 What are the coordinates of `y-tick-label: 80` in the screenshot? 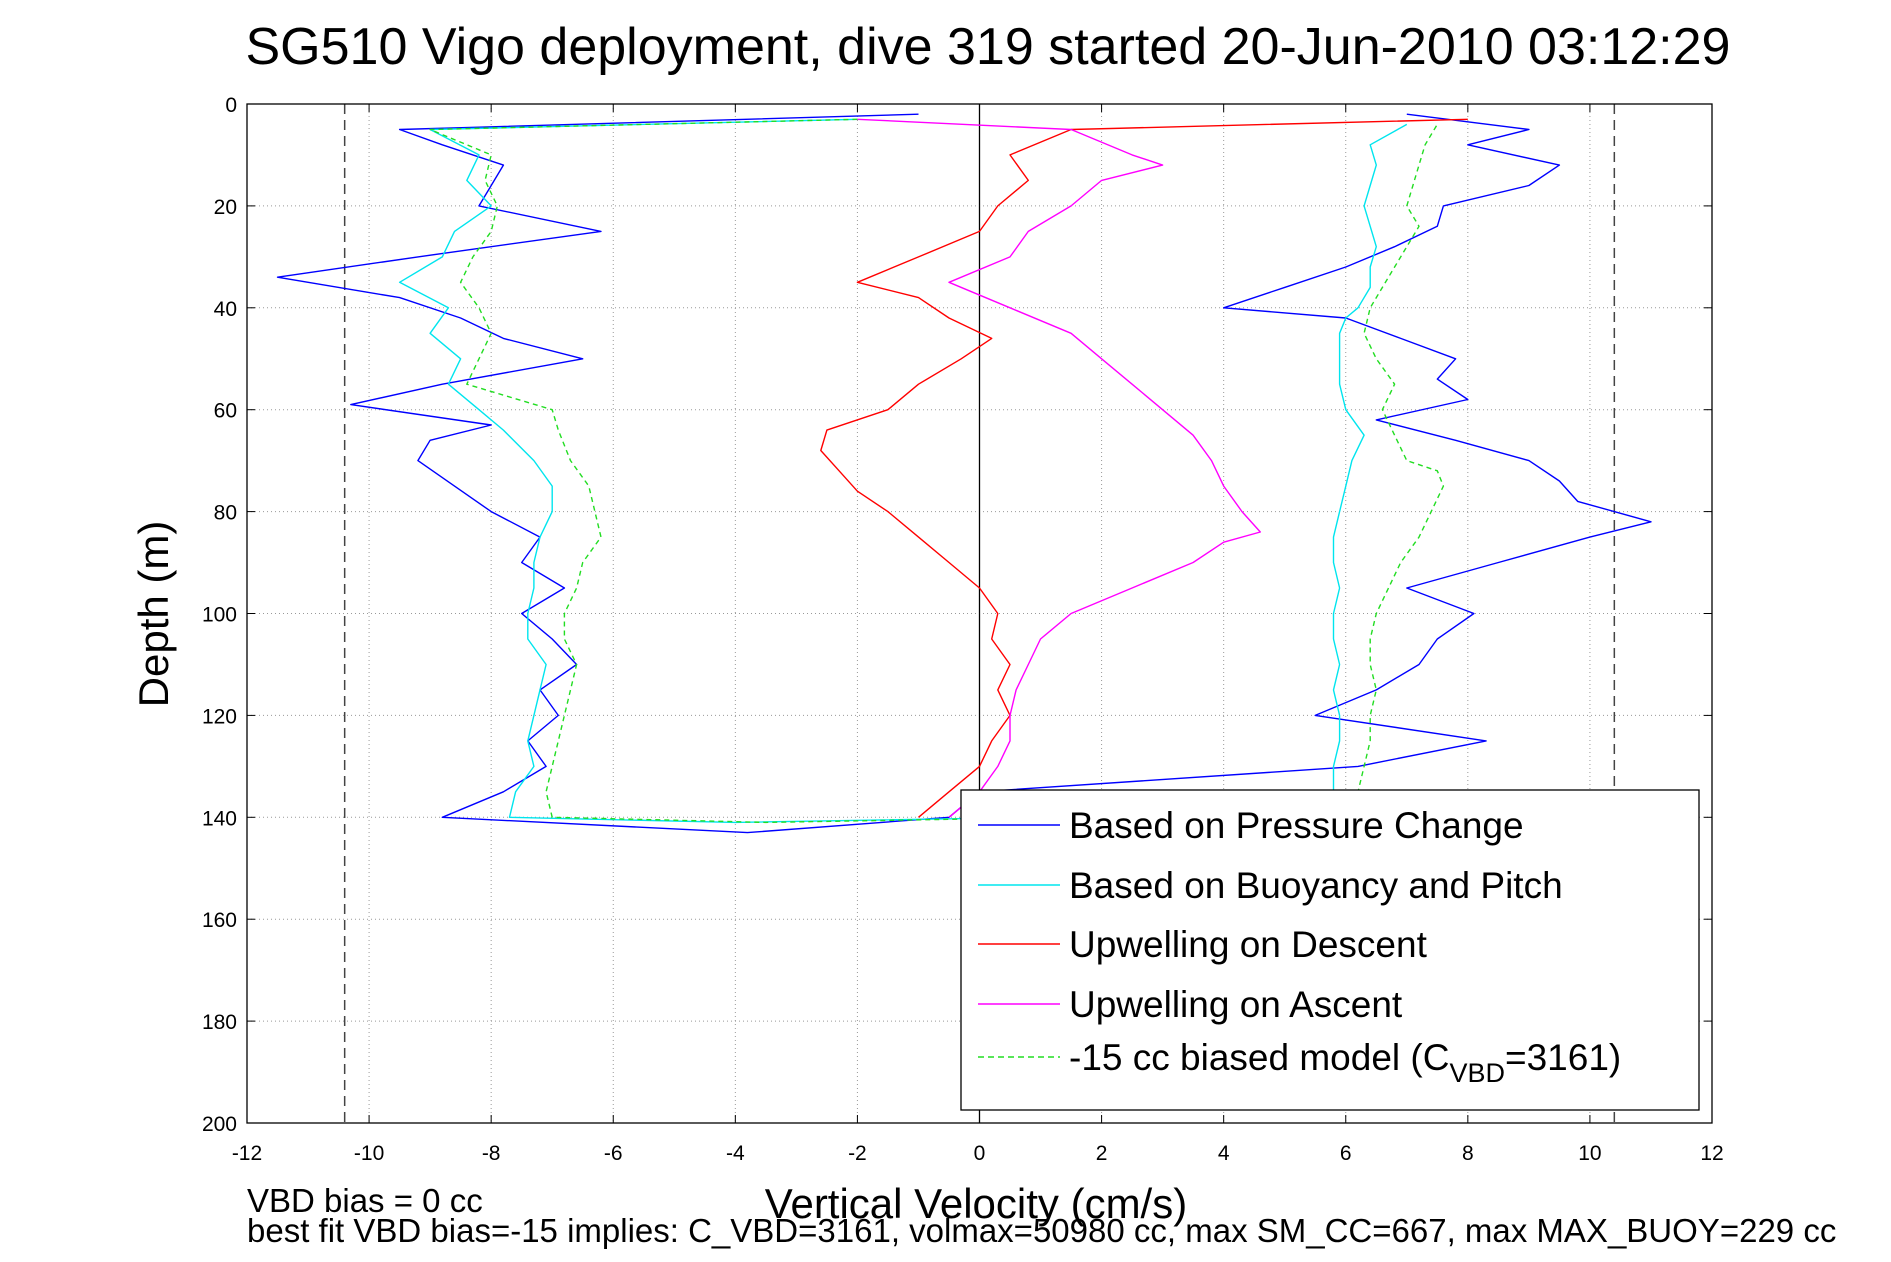 It's located at (225, 513).